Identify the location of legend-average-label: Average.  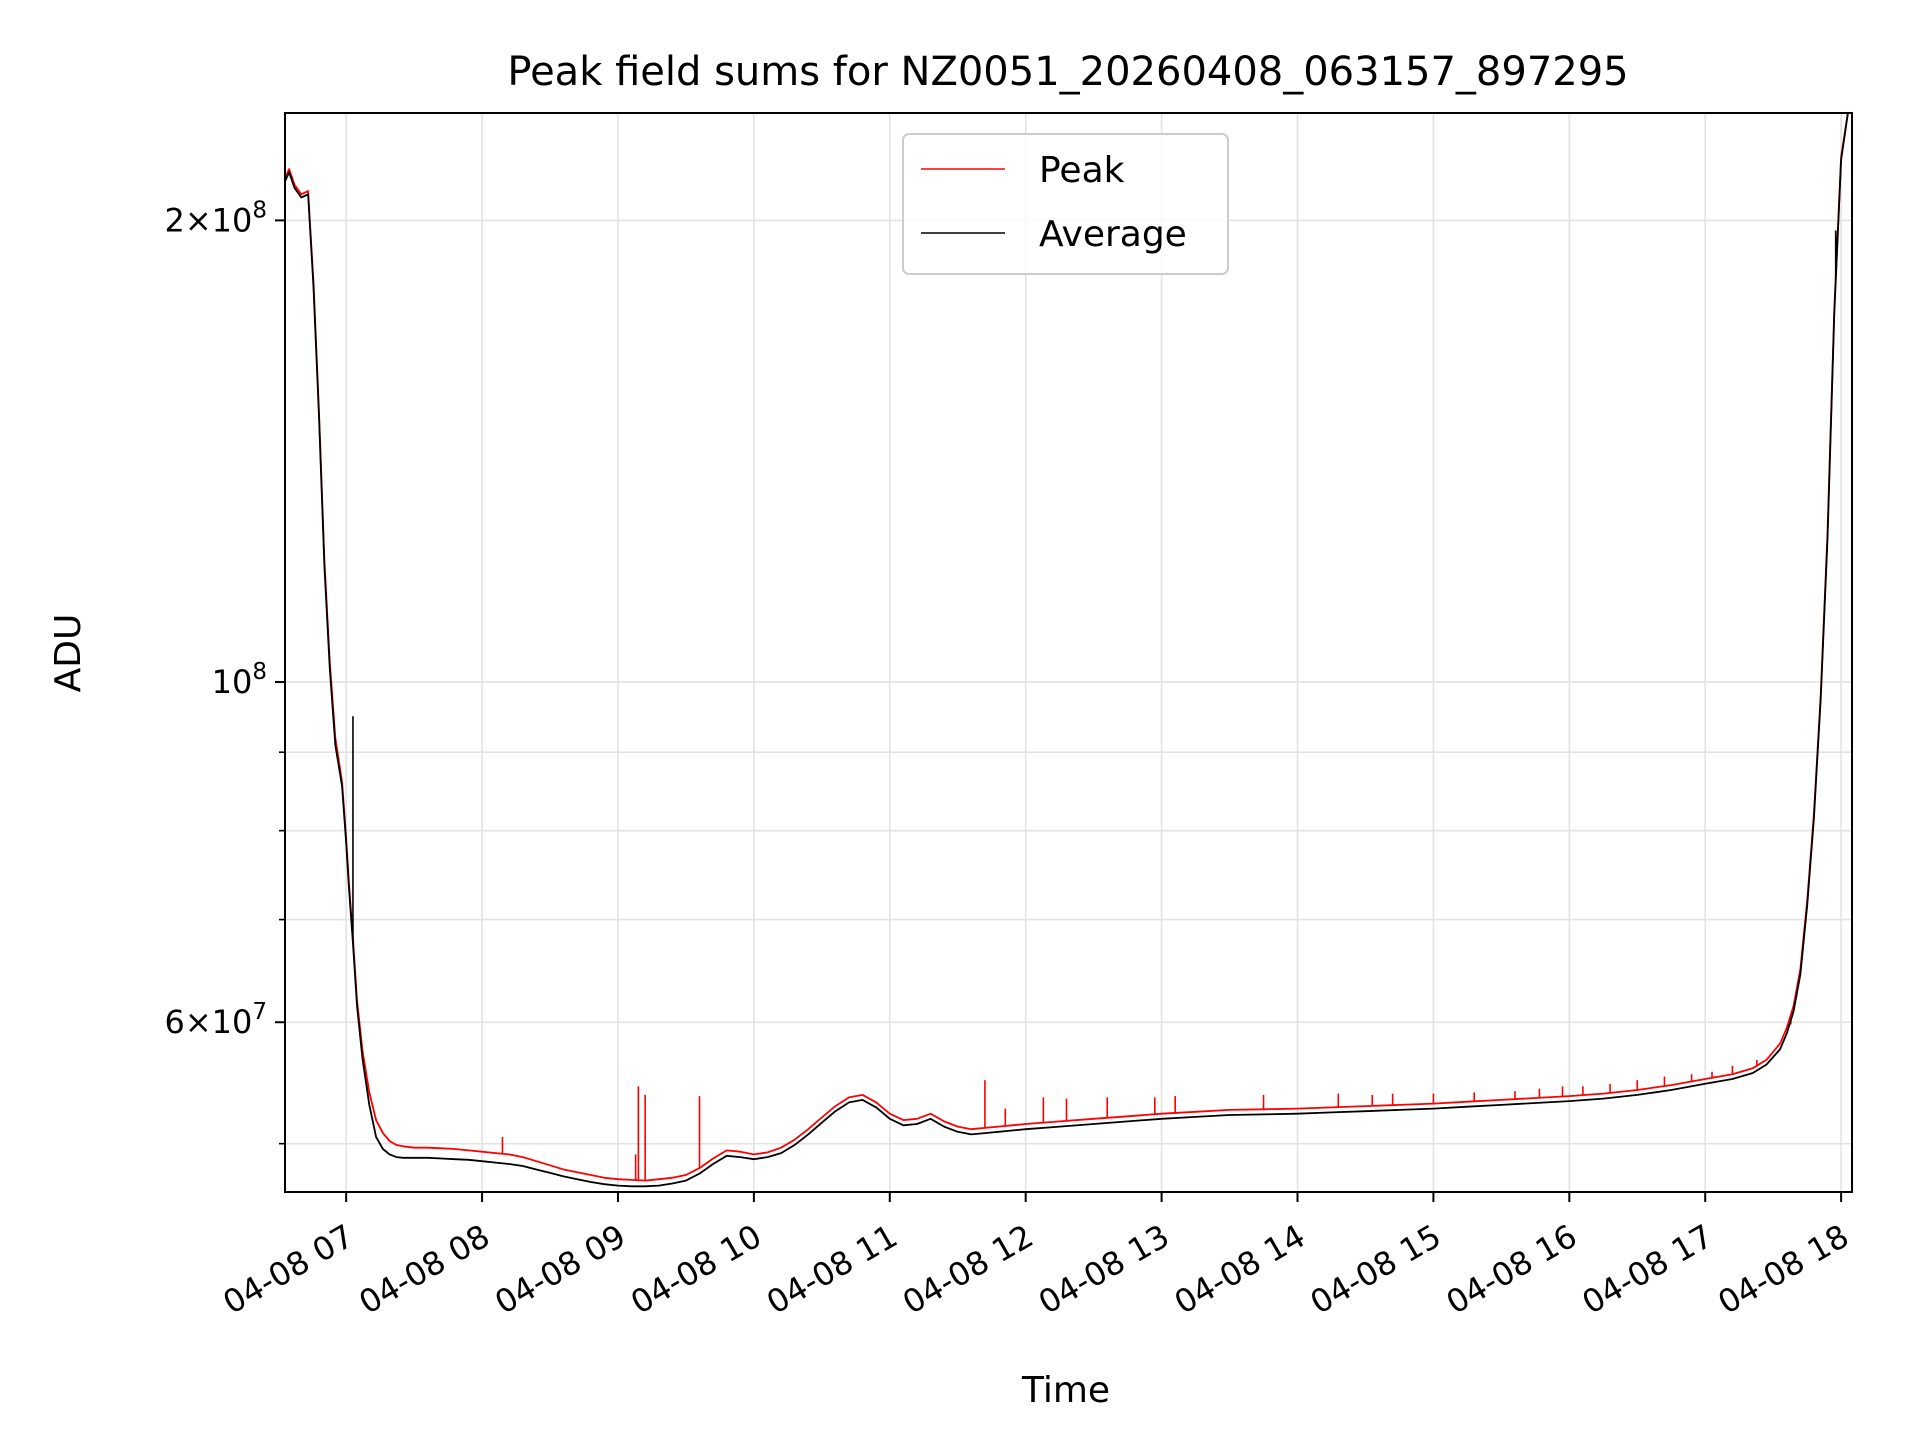
(1113, 234).